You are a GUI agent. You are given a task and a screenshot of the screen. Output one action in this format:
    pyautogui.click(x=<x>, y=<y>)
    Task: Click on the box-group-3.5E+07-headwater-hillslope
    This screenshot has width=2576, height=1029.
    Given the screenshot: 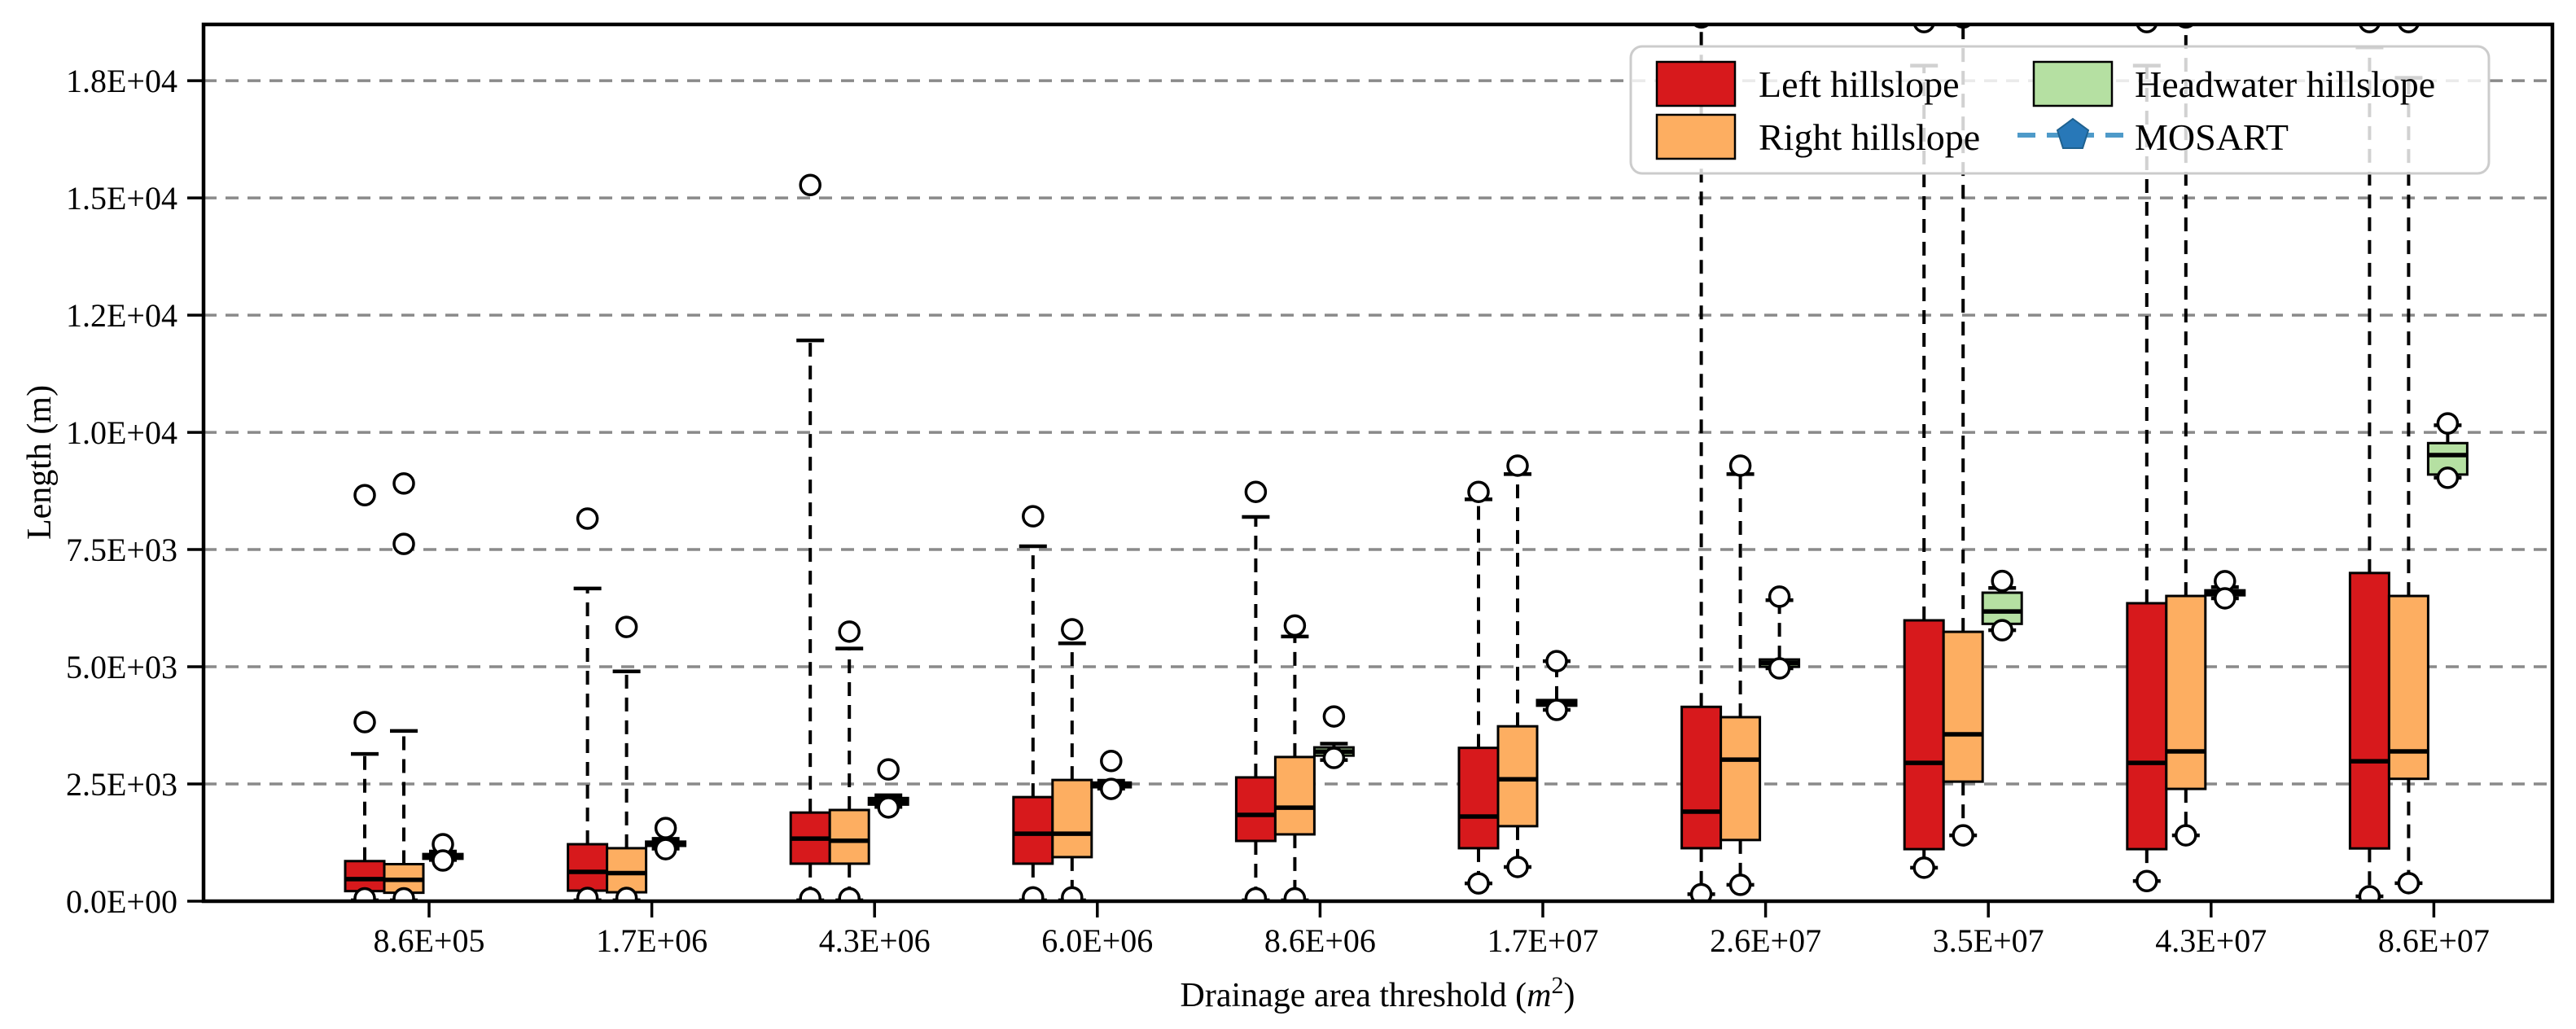 What is the action you would take?
    pyautogui.click(x=2002, y=605)
    